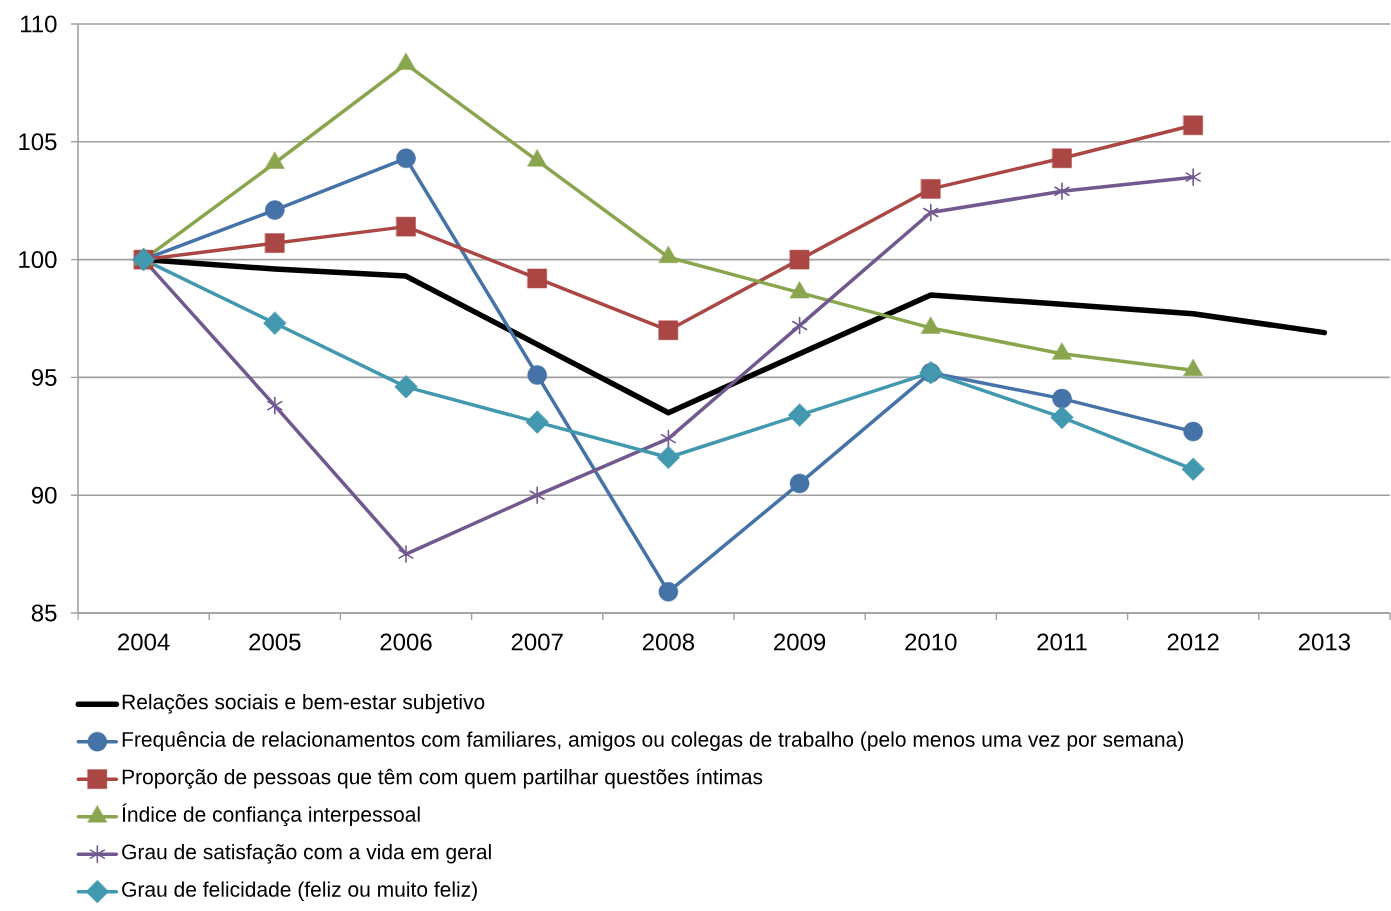  Describe the element at coordinates (406, 642) in the screenshot. I see `x-tick-label: 2006` at that location.